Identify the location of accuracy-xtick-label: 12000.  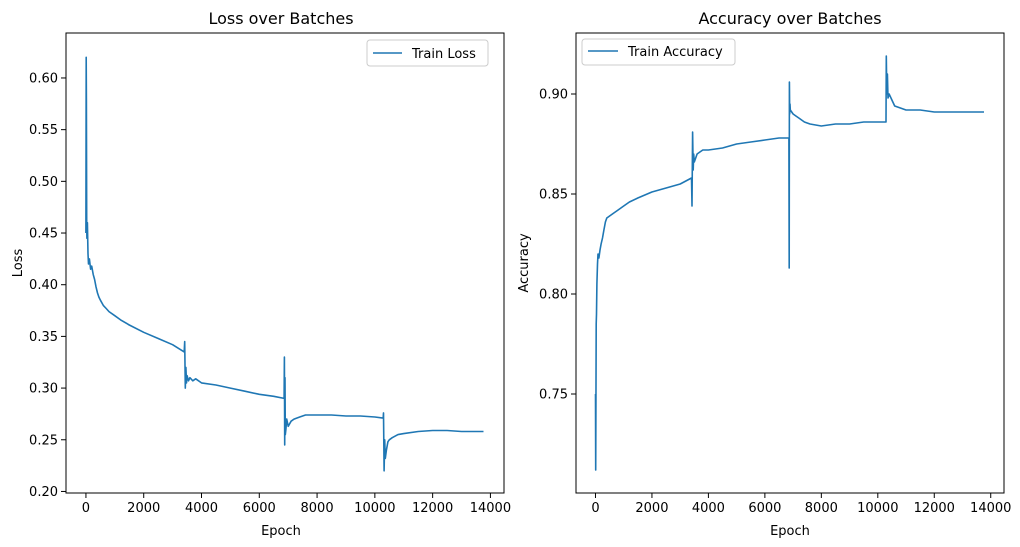
(934, 508).